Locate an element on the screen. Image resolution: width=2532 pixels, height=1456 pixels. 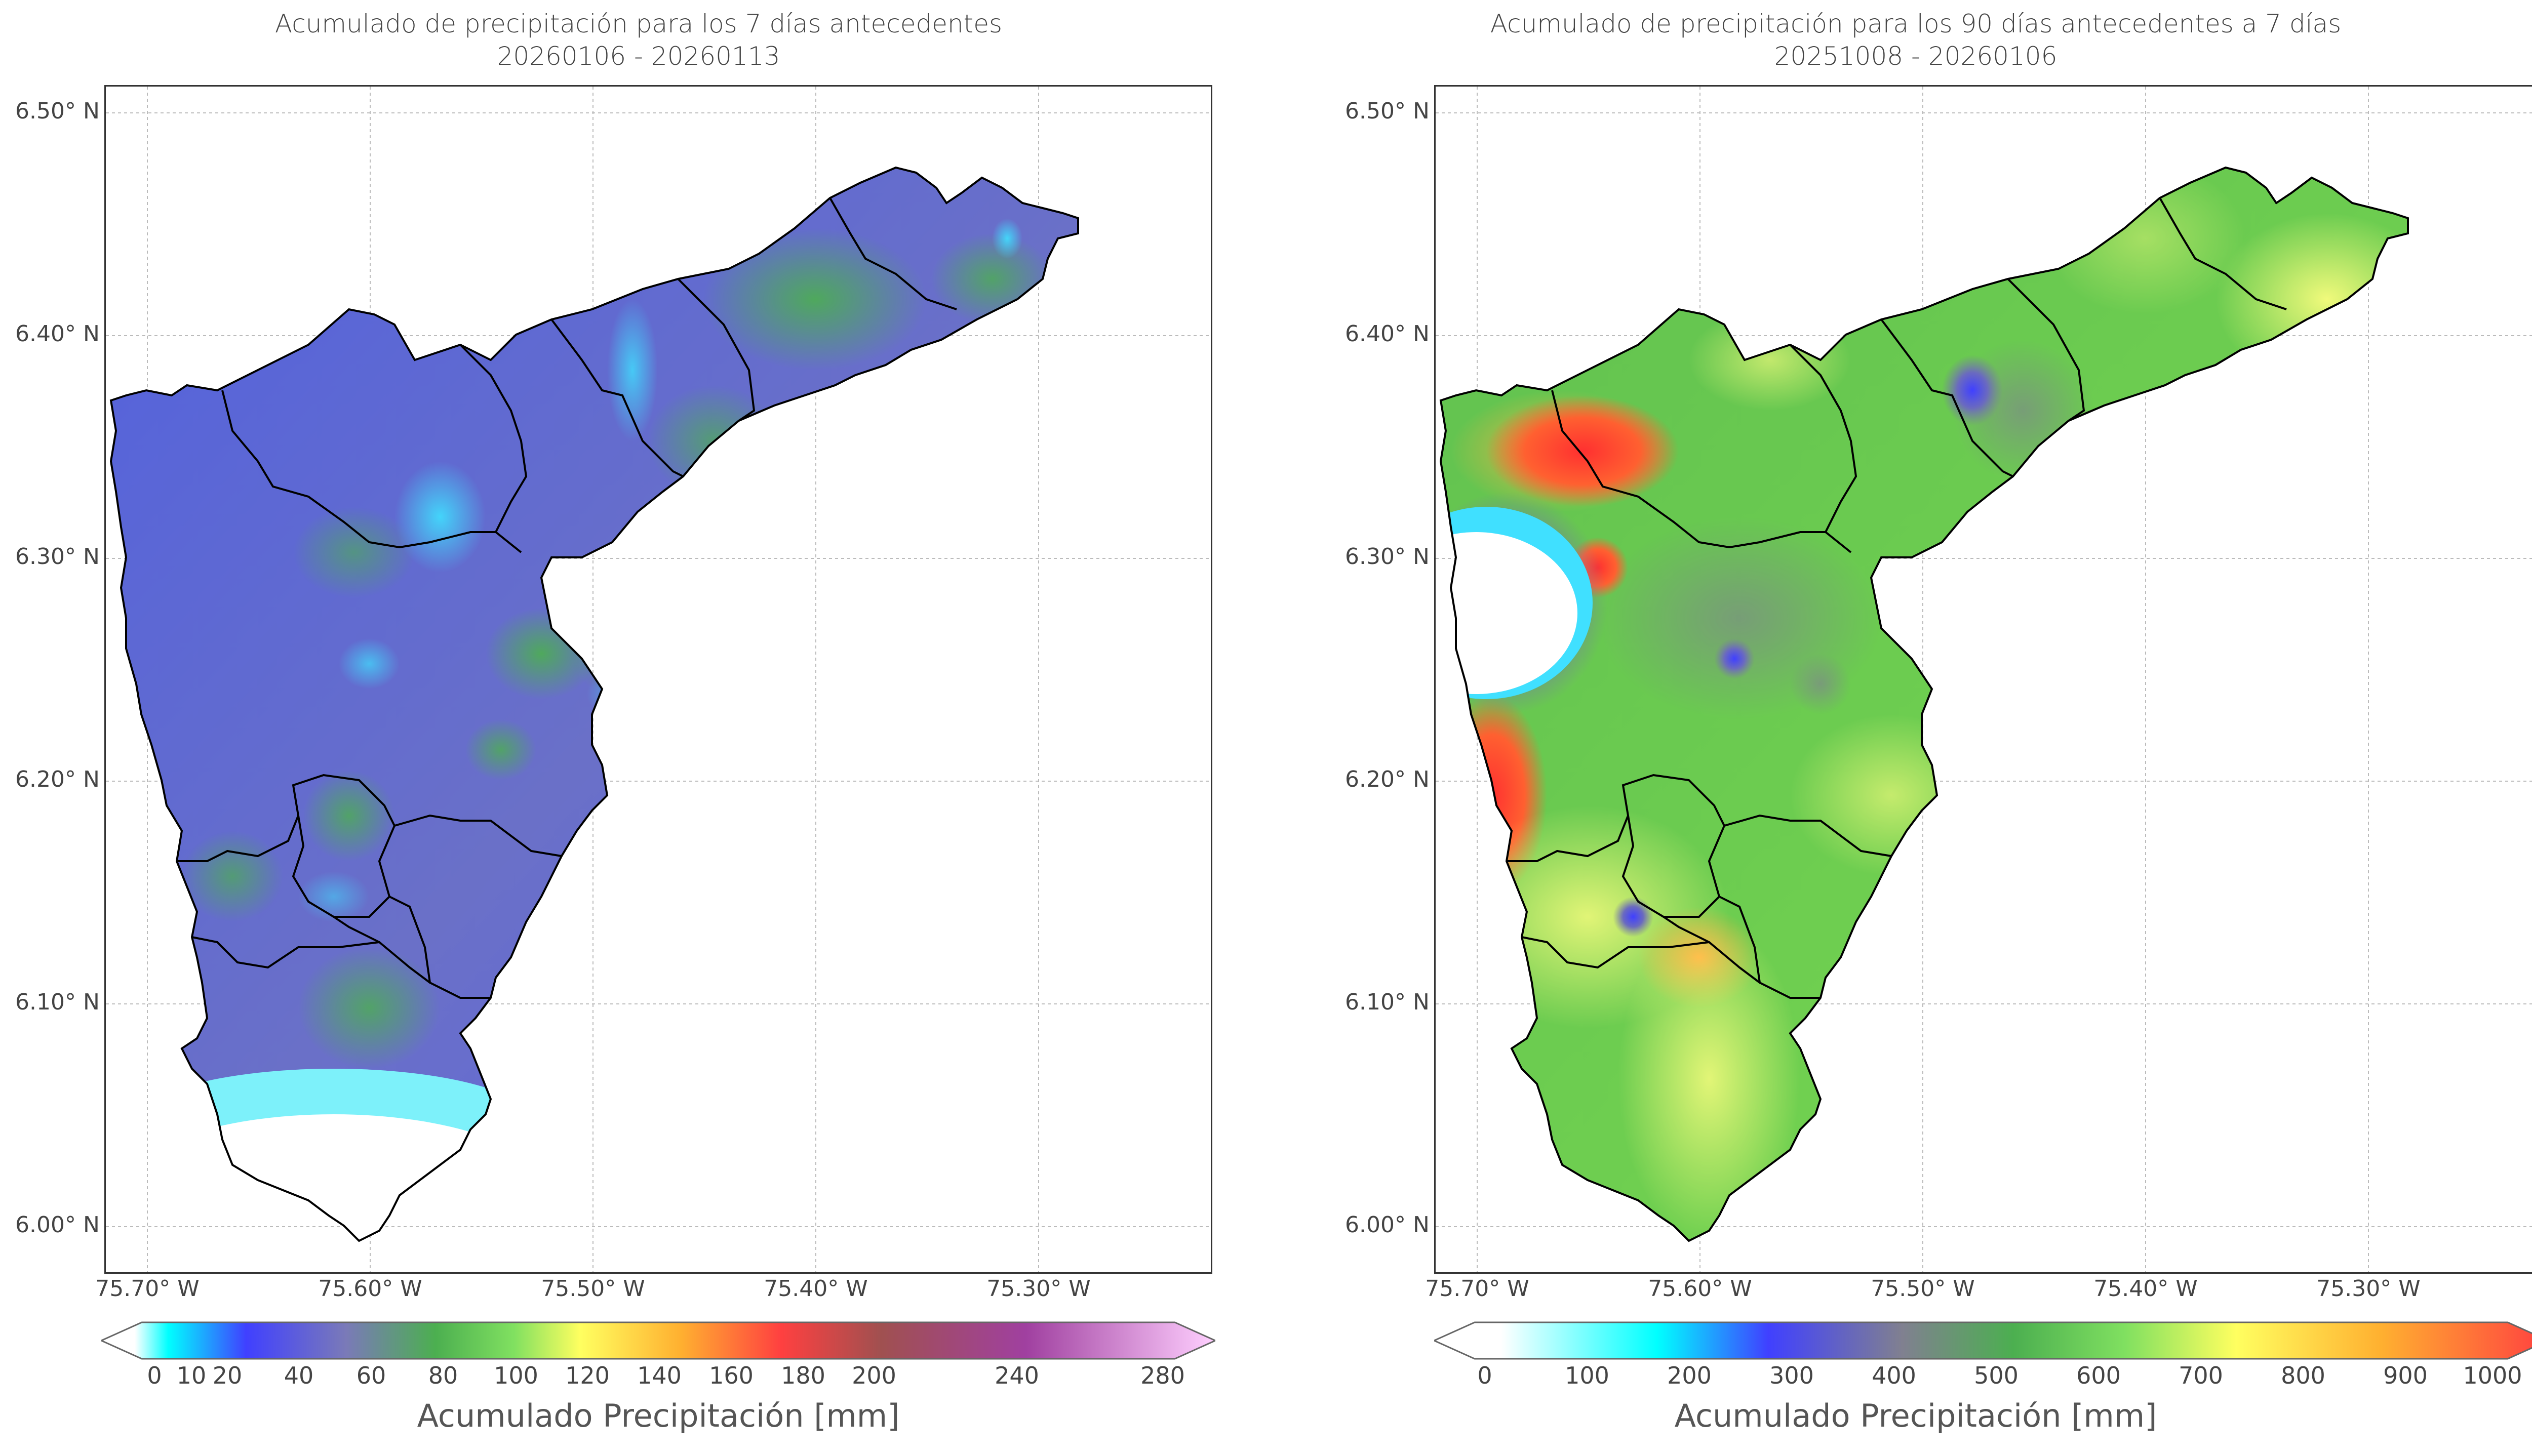
right-cb-tick-1: 100 is located at coordinates (1587, 1375).